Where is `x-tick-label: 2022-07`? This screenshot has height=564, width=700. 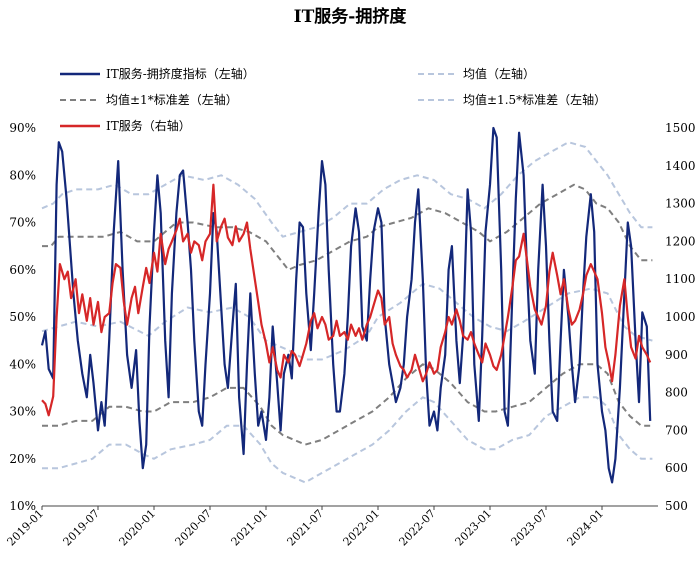
x-tick-label: 2022-07 is located at coordinates (418, 528).